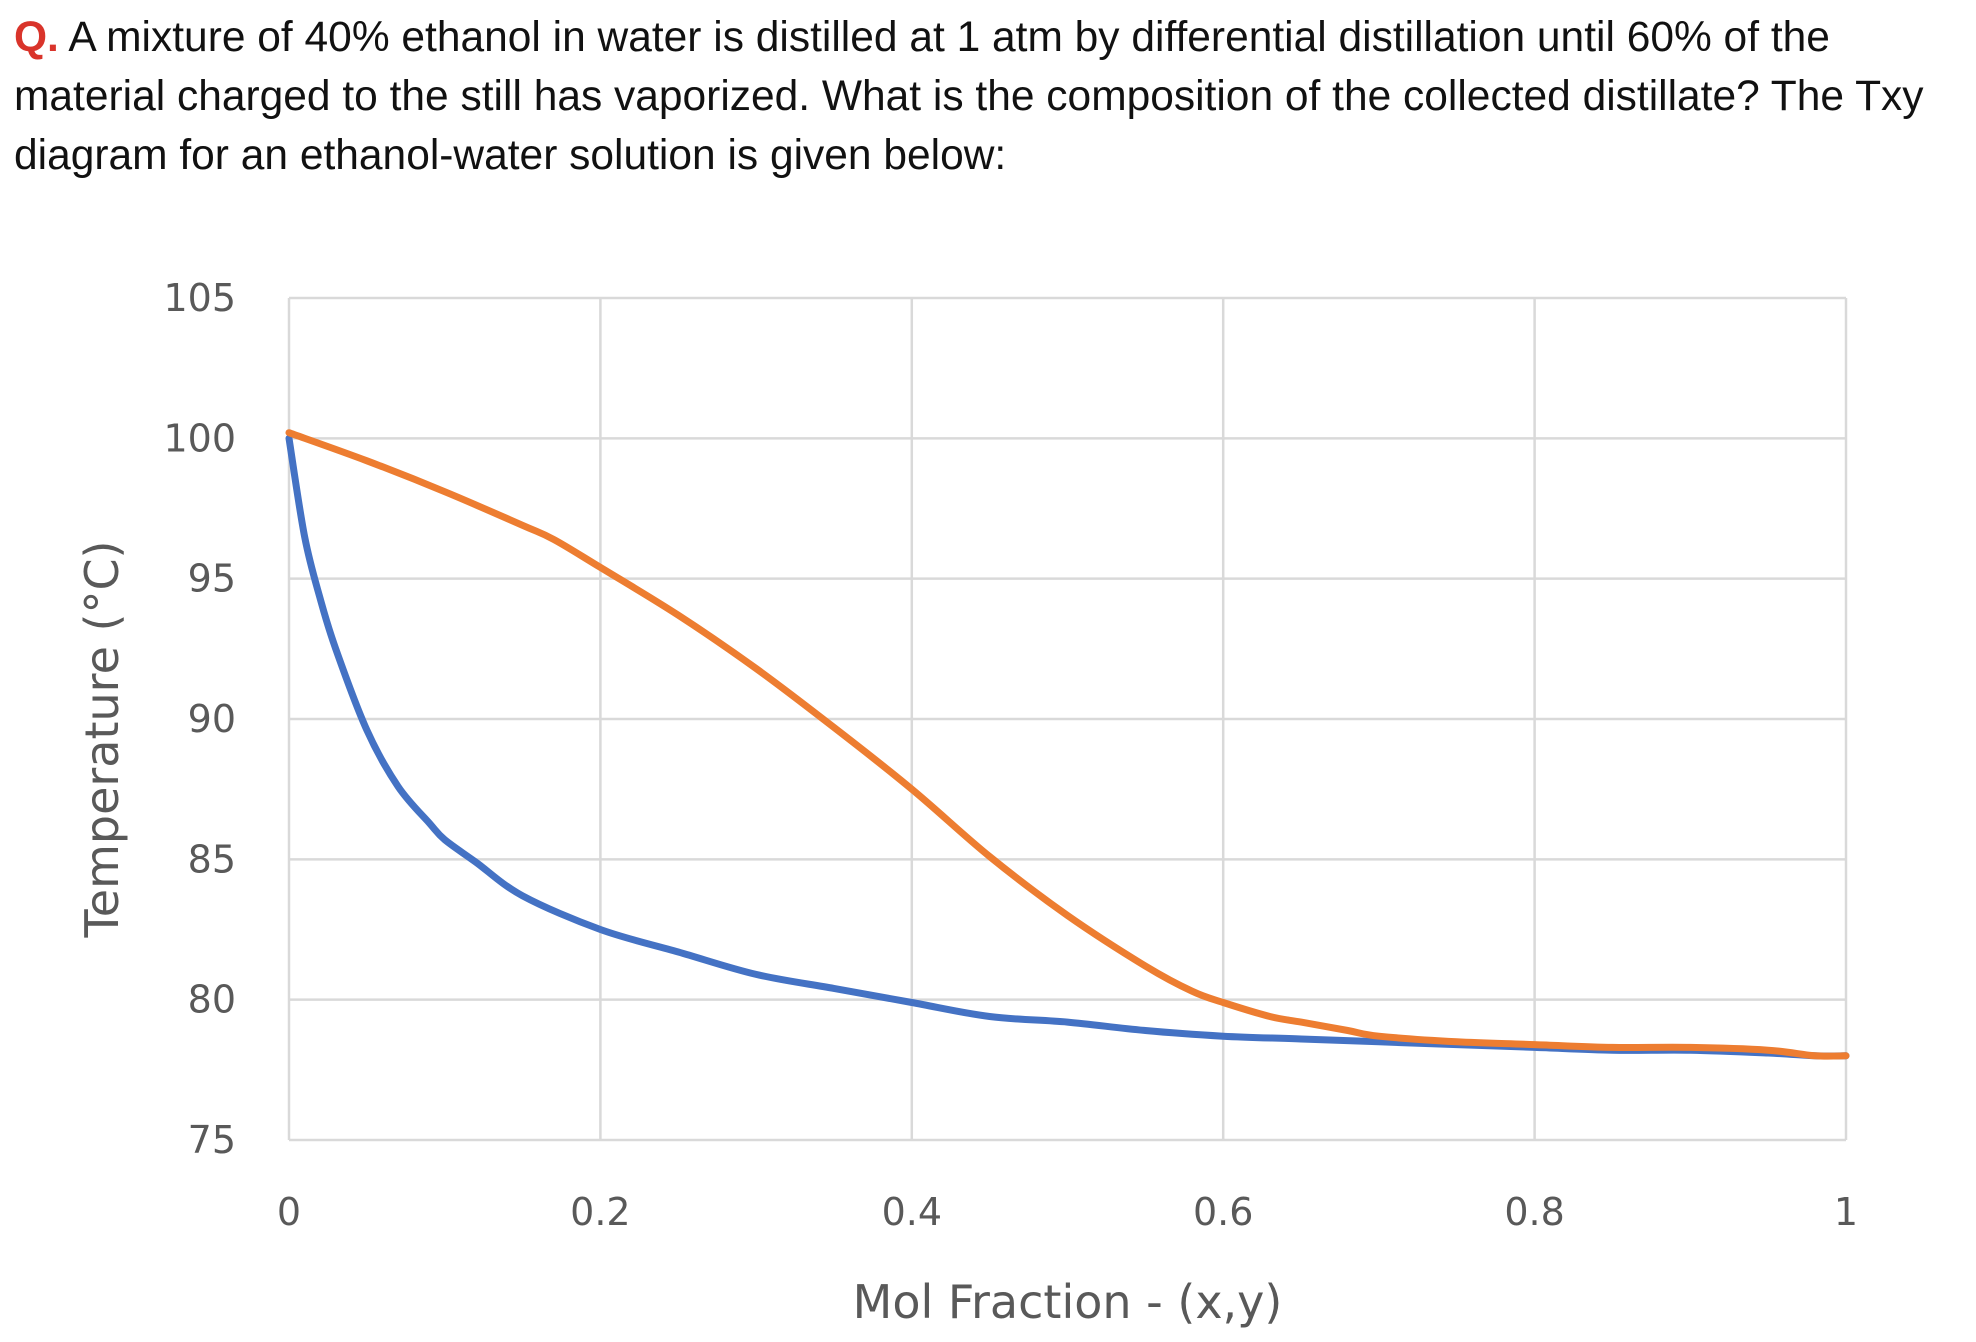 The height and width of the screenshot is (1342, 1976). What do you see at coordinates (1068, 1302) in the screenshot?
I see `x-axis-title: Mol Fraction - (x,y)` at bounding box center [1068, 1302].